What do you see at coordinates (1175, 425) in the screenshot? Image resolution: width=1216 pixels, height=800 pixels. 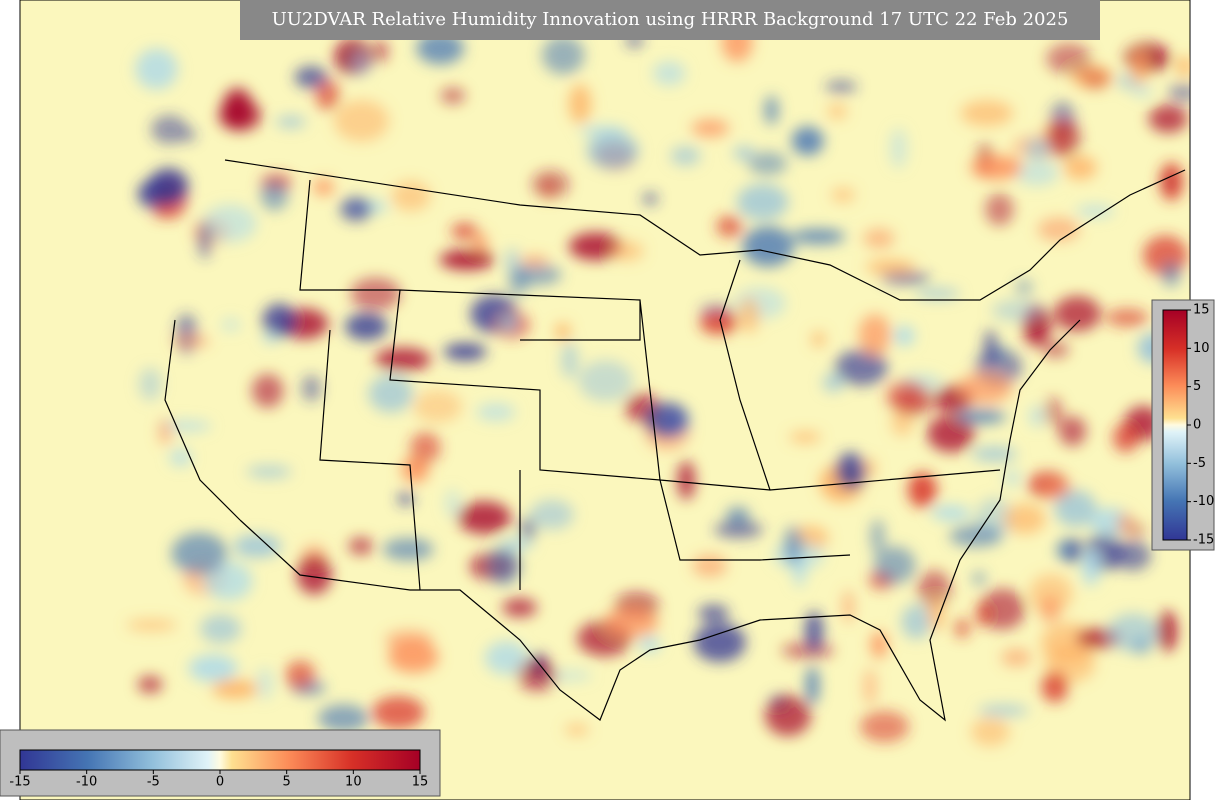 I see `colorbar` at bounding box center [1175, 425].